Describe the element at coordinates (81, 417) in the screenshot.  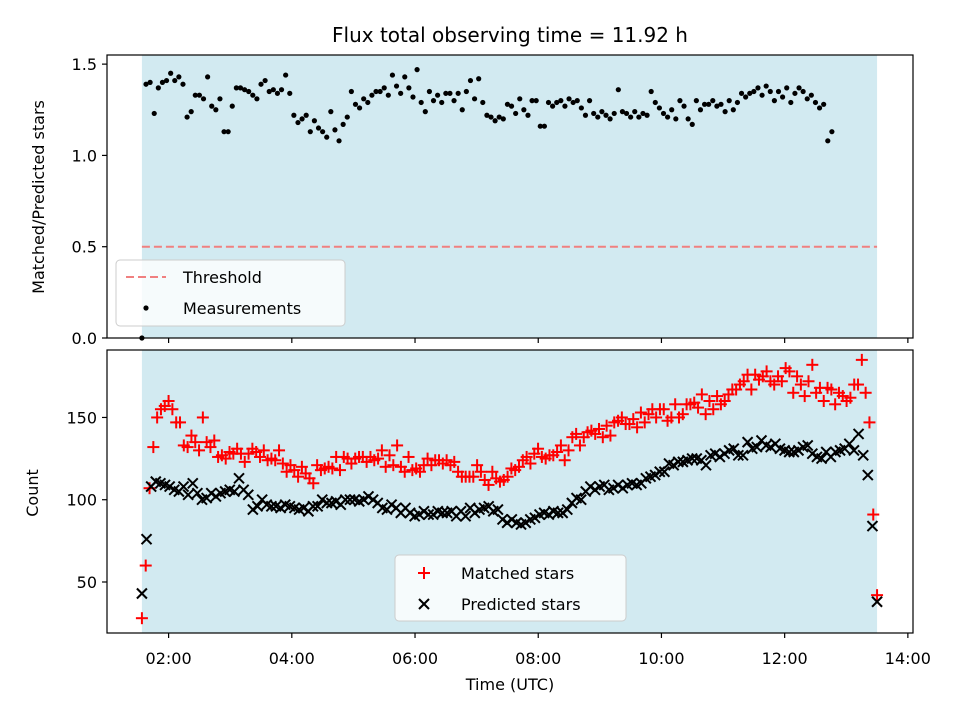
I see `bottom-y-tick-label: 150` at that location.